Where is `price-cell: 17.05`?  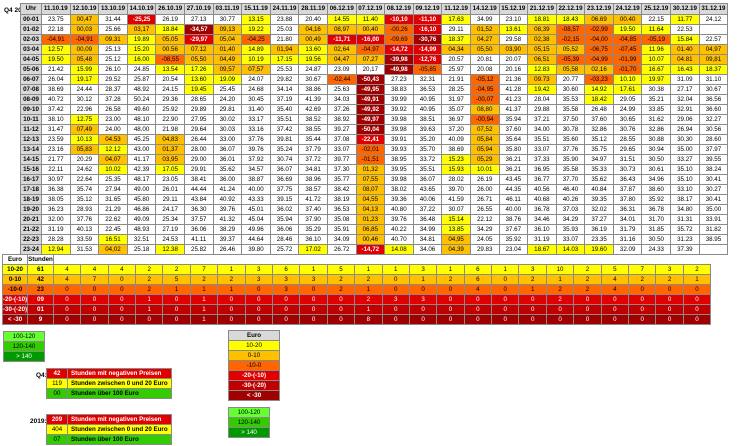
price-cell: 17.05 is located at coordinates (170, 169).